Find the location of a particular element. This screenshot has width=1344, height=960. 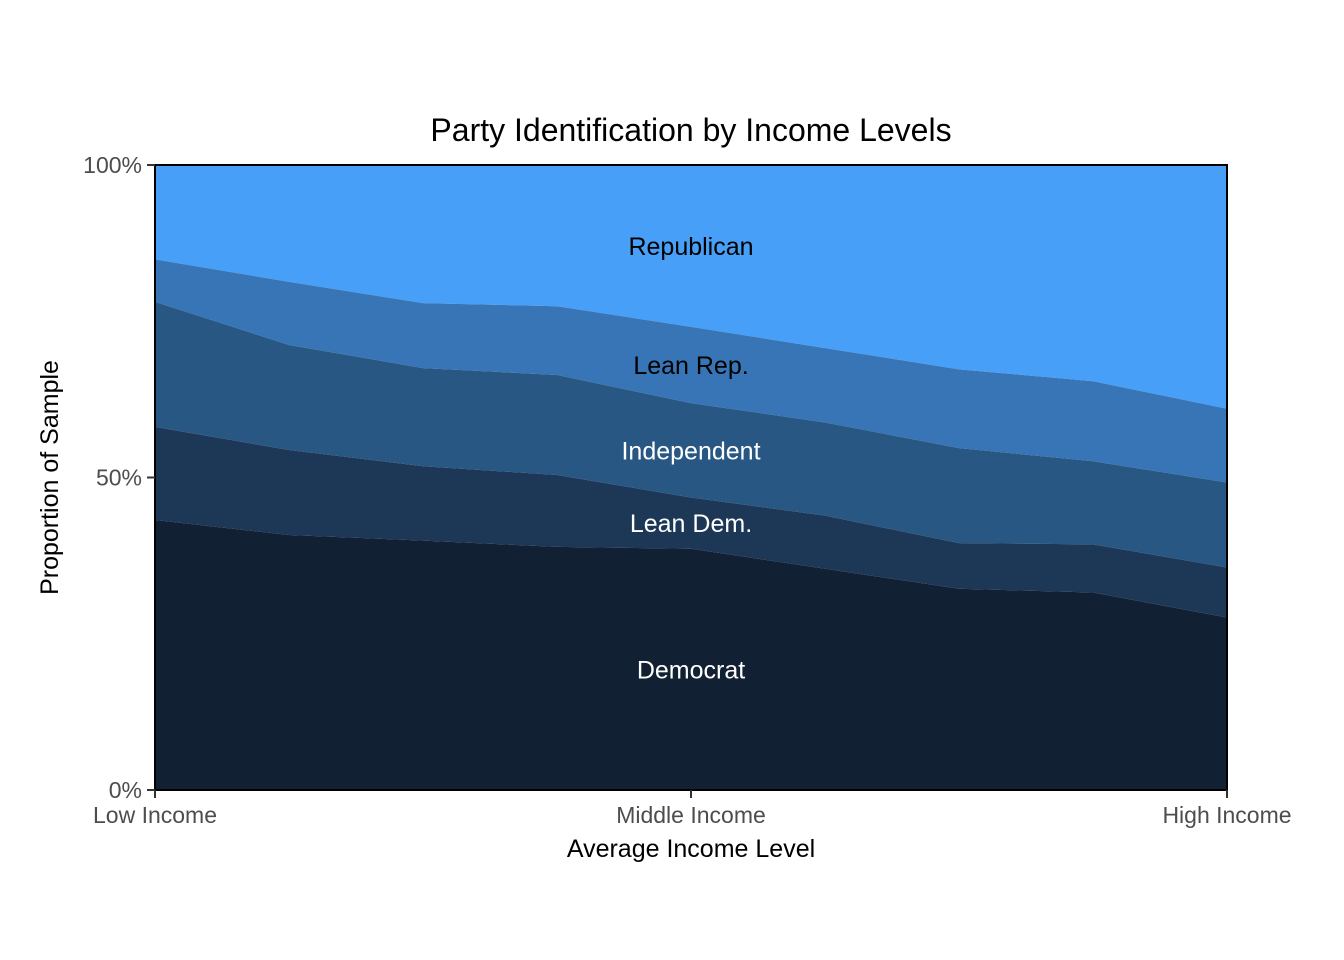

series-label-independent: Independent is located at coordinates (690, 451).